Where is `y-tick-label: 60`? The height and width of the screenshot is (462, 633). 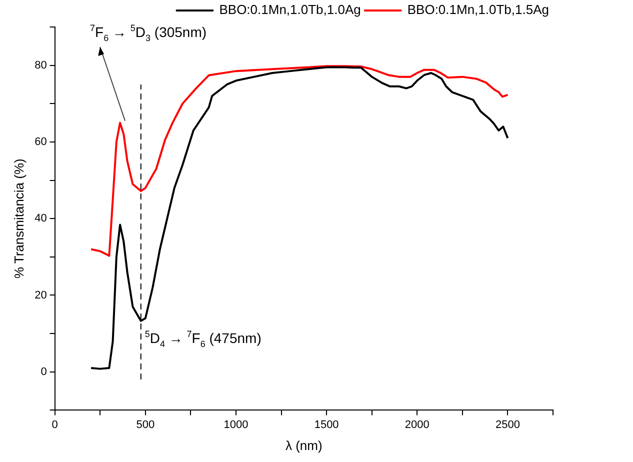
y-tick-label: 60 is located at coordinates (40, 142).